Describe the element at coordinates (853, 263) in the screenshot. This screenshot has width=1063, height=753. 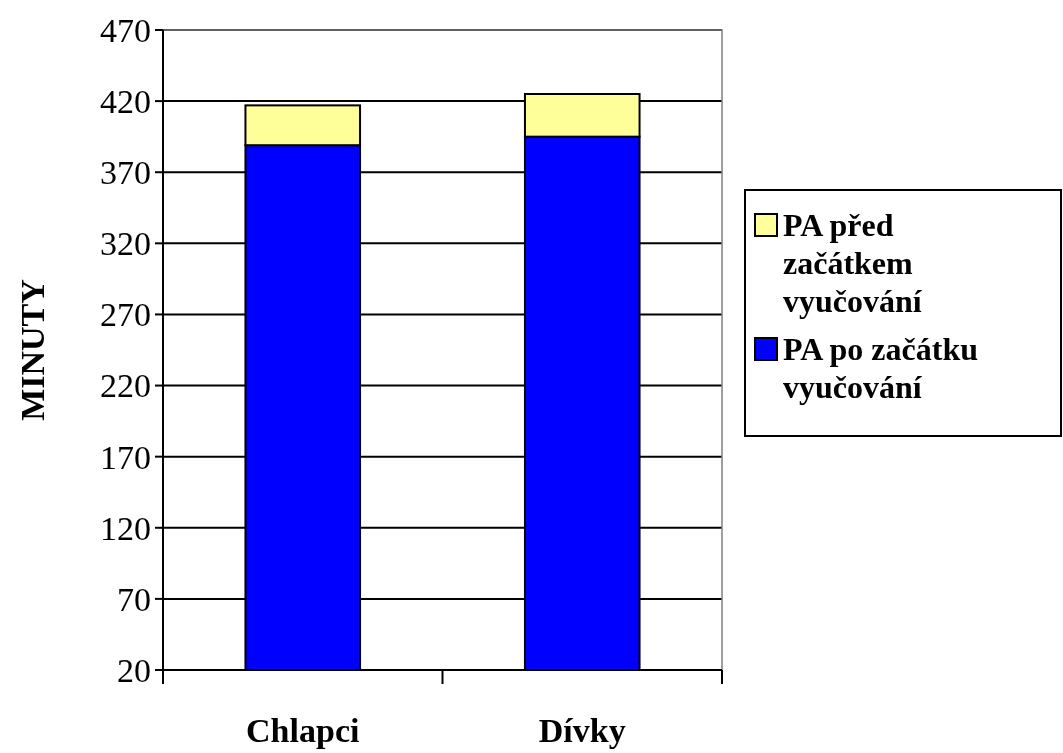
I see `legend-label: PA před začátkem vyučování` at that location.